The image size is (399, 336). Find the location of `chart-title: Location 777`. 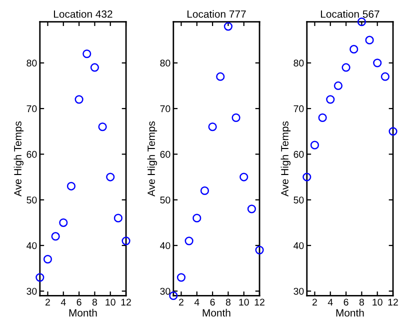

chart-title: Location 777 is located at coordinates (216, 14).